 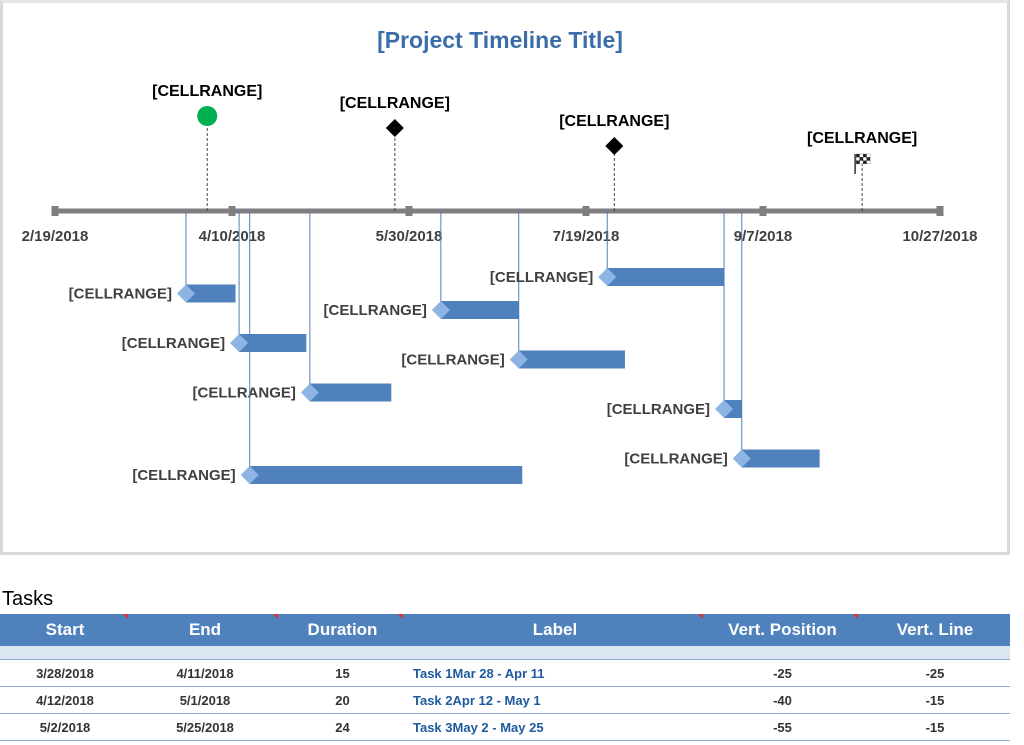 What do you see at coordinates (409, 236) in the screenshot?
I see `axis-tick-label: 5/30/2018` at bounding box center [409, 236].